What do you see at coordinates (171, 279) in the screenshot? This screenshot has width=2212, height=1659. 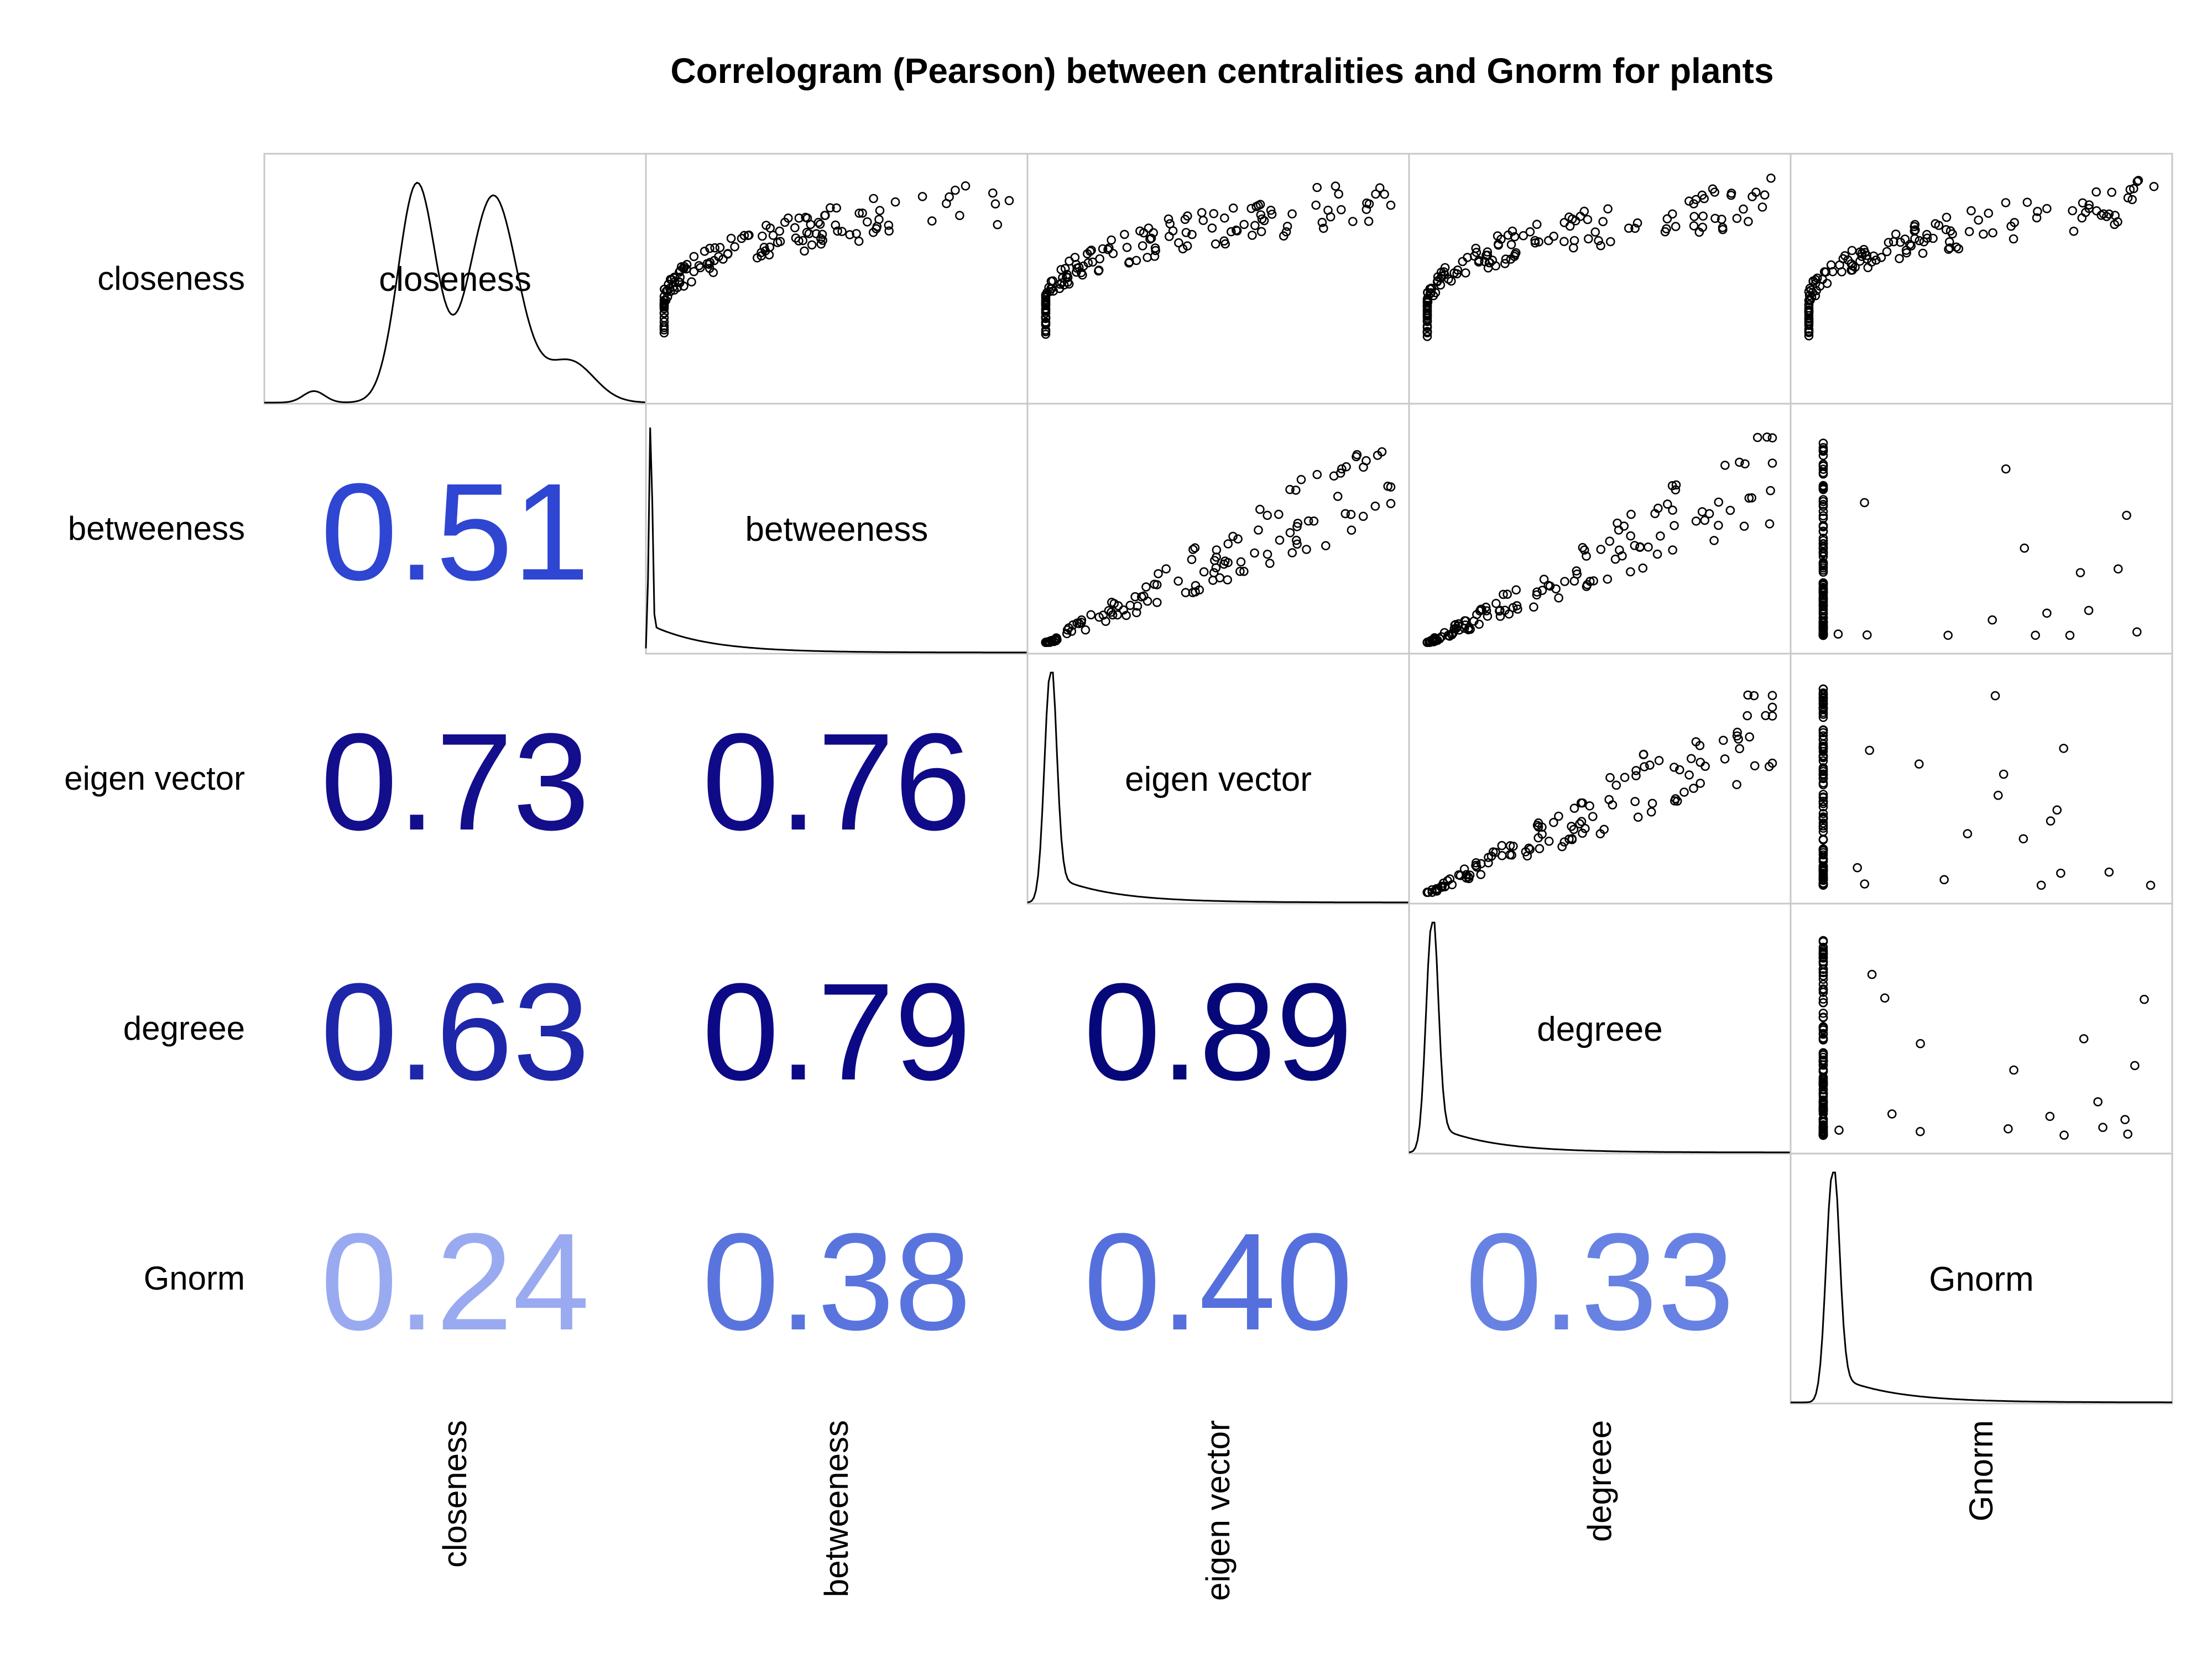 I see `row-label-closeness: closeness` at bounding box center [171, 279].